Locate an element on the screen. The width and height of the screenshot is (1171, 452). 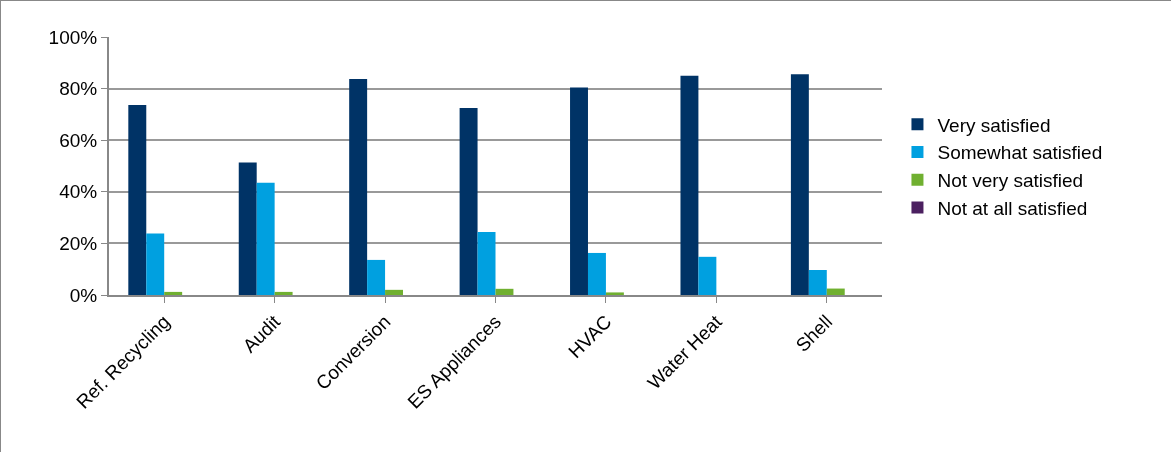
y-tick-label: 20% is located at coordinates (78, 244).